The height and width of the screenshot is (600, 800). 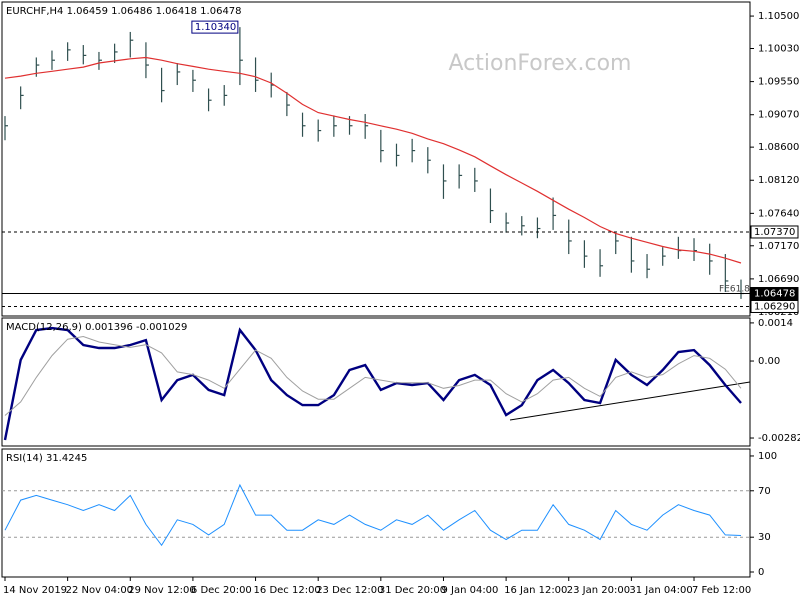 What do you see at coordinates (660, 590) in the screenshot?
I see `x-tick-label: 31 Jan 04:00` at bounding box center [660, 590].